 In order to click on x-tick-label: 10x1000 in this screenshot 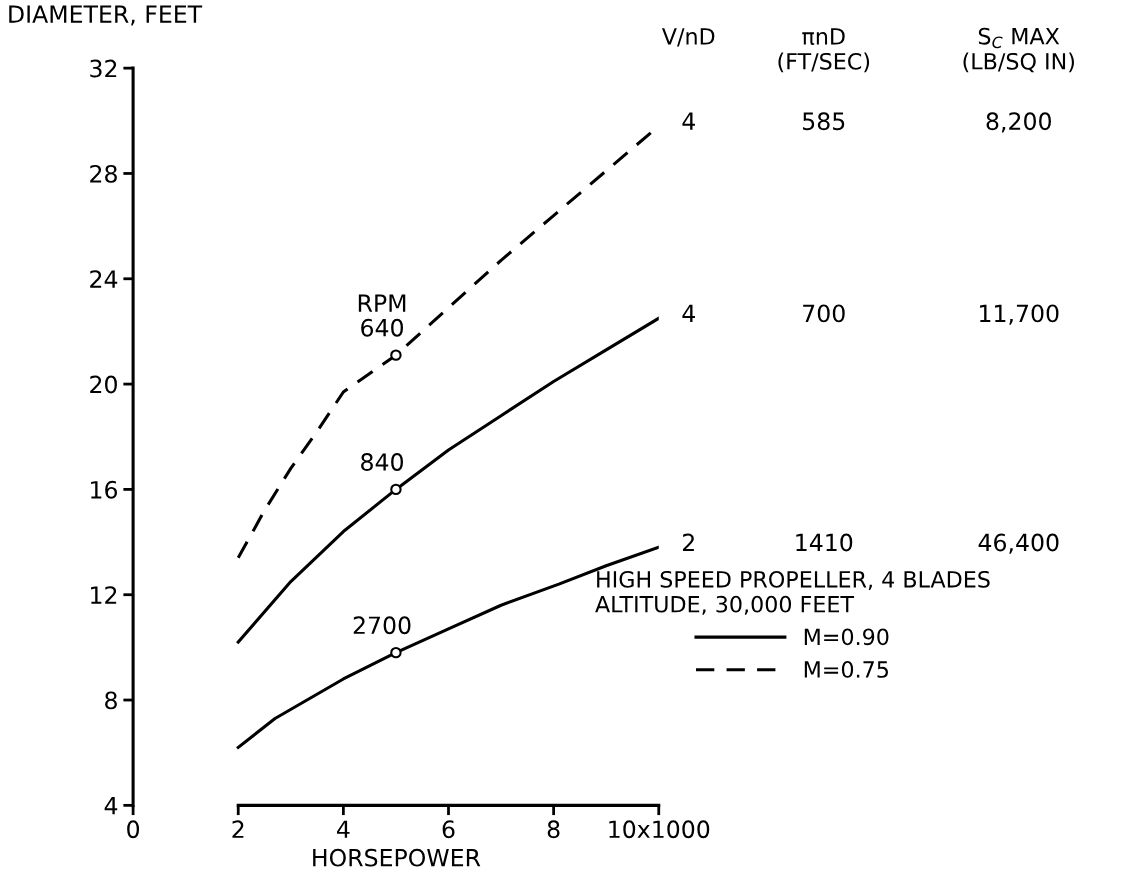, I will do `click(659, 829)`.